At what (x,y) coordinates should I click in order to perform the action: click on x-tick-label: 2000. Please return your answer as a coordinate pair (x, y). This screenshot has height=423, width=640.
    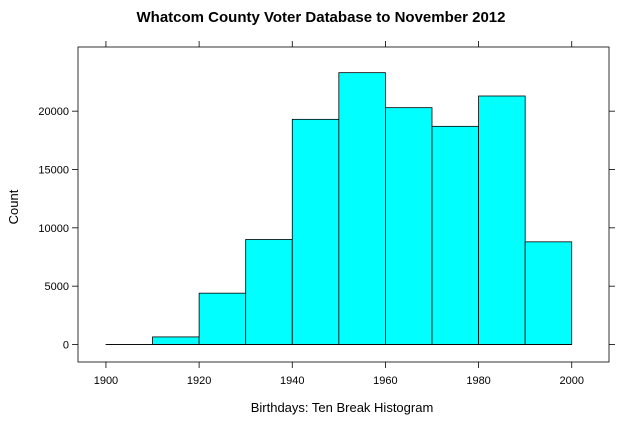
    Looking at the image, I should click on (571, 381).